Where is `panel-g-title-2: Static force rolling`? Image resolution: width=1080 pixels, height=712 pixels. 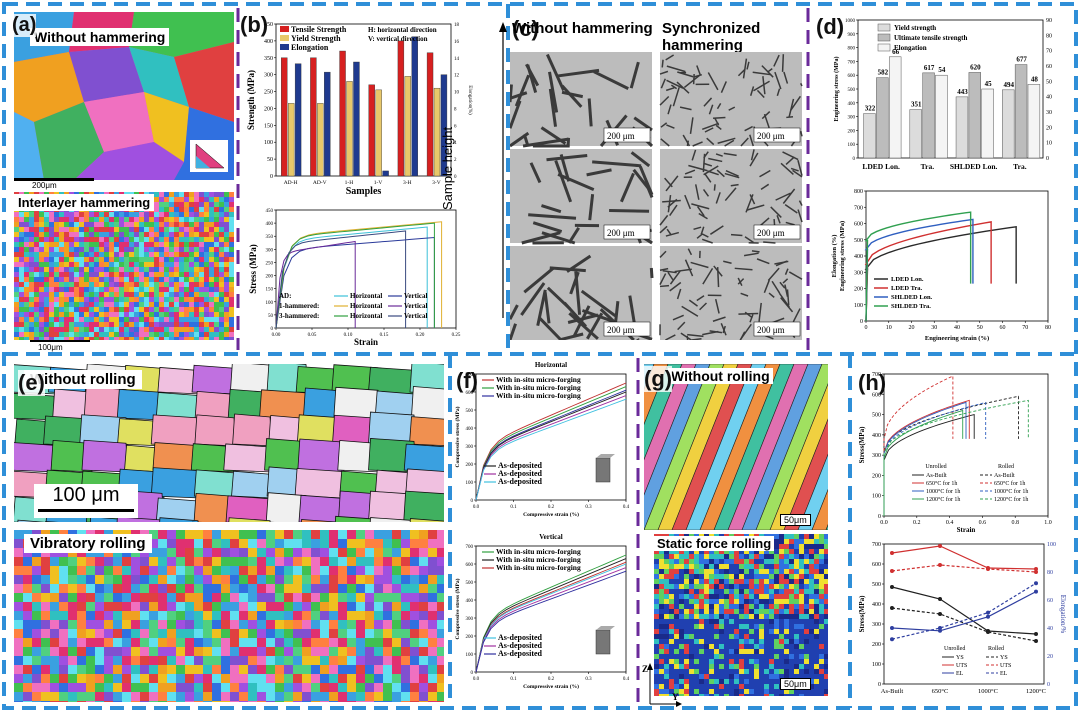 panel-g-title-2: Static force rolling is located at coordinates (714, 543).